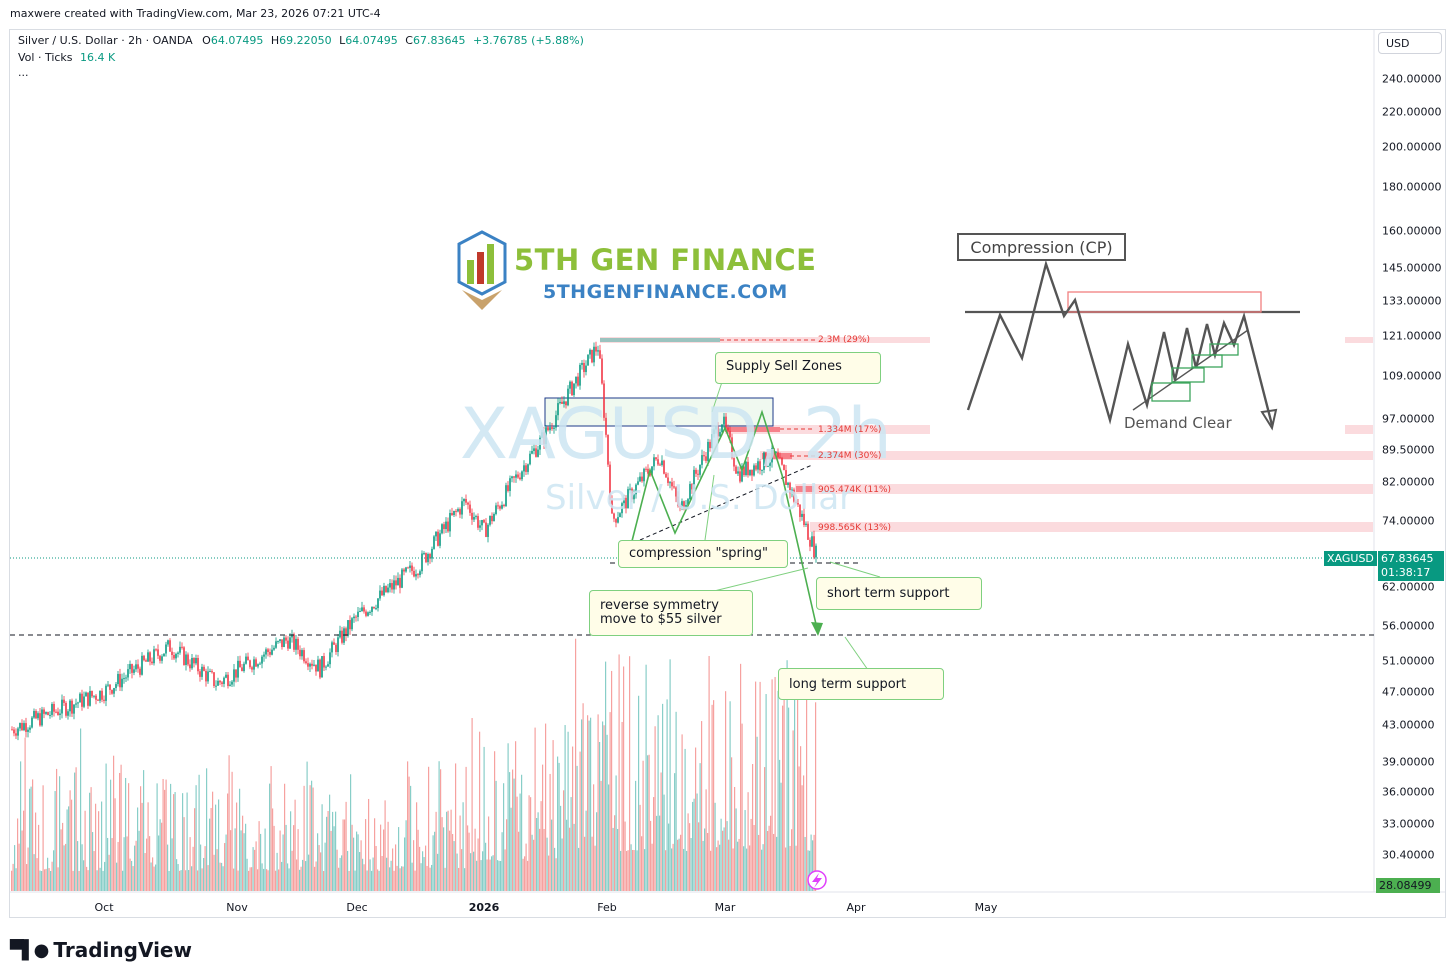  What do you see at coordinates (1412, 187) in the screenshot?
I see `price-axis-tick: 180.00000` at bounding box center [1412, 187].